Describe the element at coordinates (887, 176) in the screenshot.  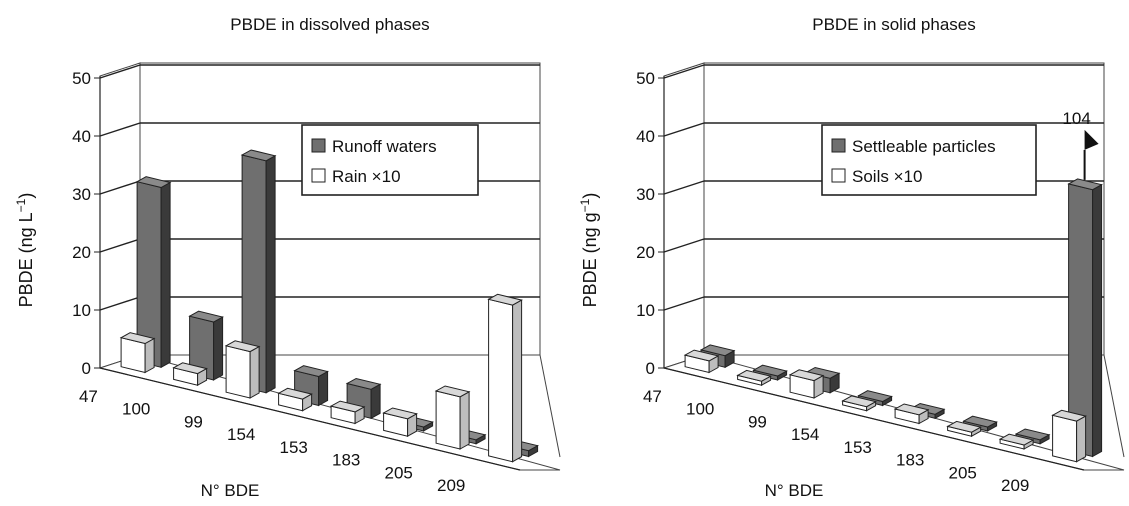
I see `legend-label: Soils ×10` at that location.